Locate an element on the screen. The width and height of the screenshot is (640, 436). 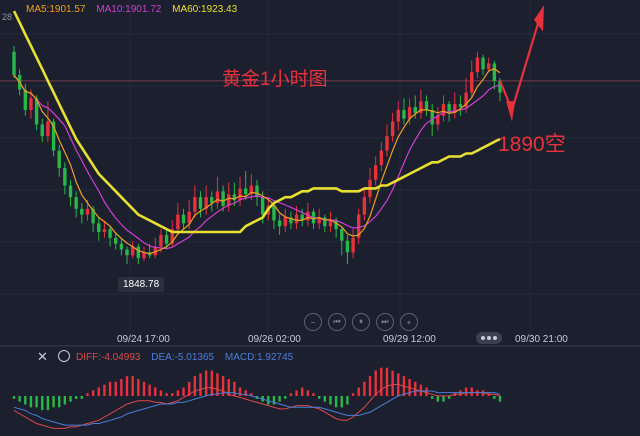
x-tick-label: 09/29 12:00 is located at coordinates (409, 339).